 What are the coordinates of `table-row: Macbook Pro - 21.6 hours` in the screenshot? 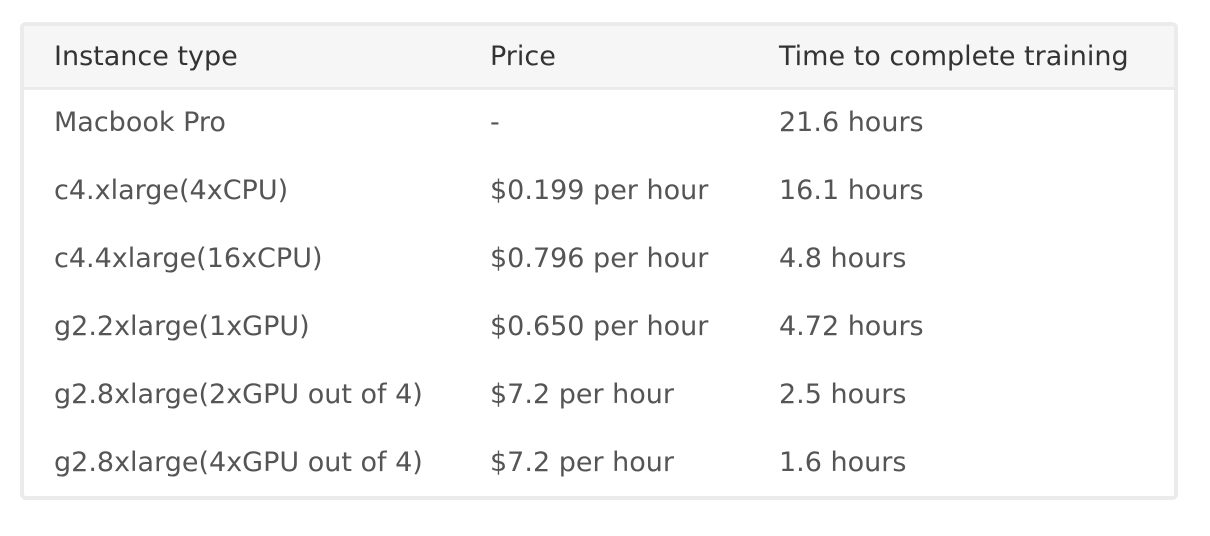 It's located at (599, 122).